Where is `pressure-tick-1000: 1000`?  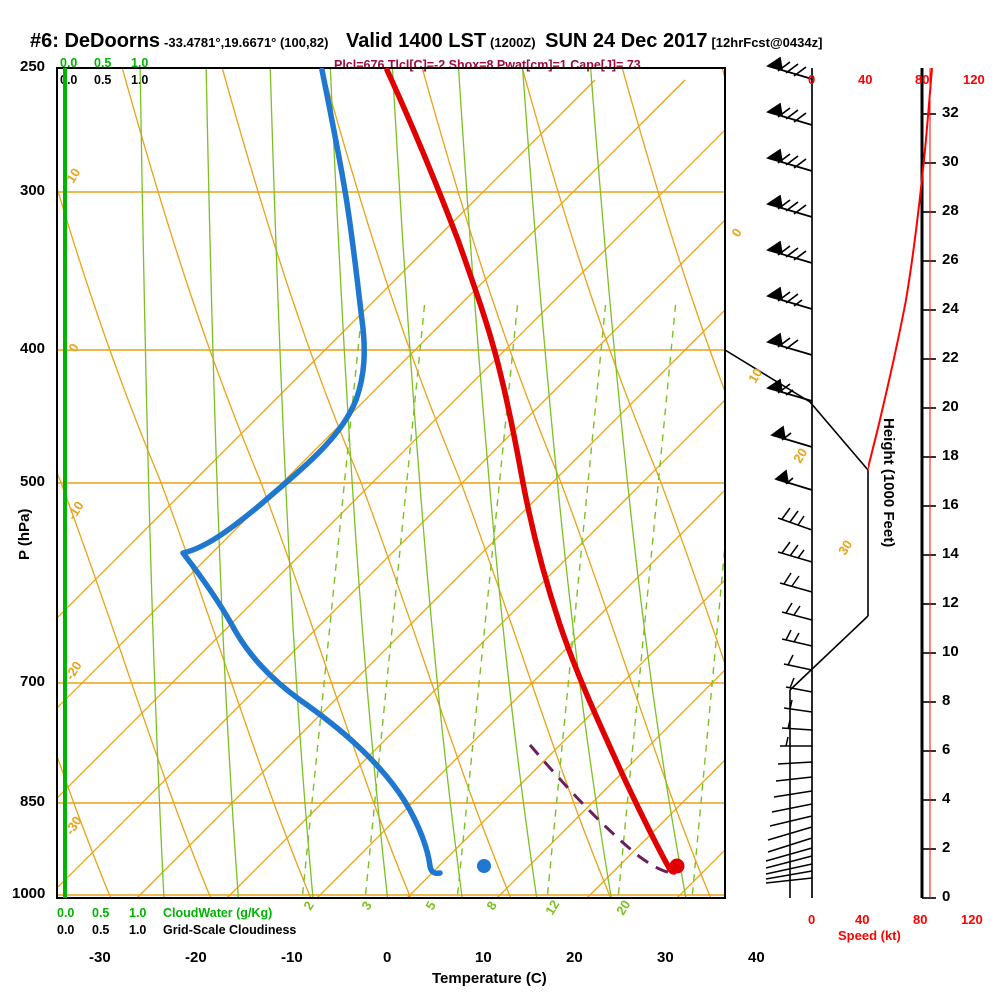
pressure-tick-1000: 1000 is located at coordinates (29, 893).